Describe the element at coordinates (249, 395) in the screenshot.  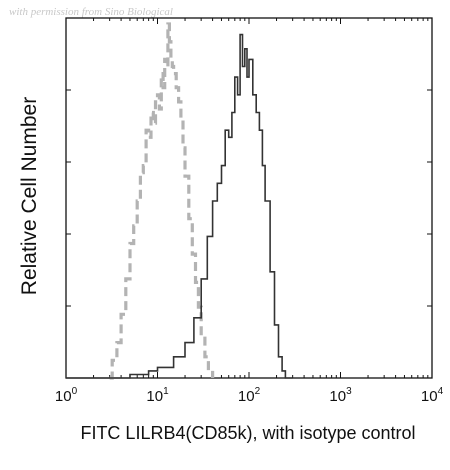
I see `x-tick-label: 10²` at that location.